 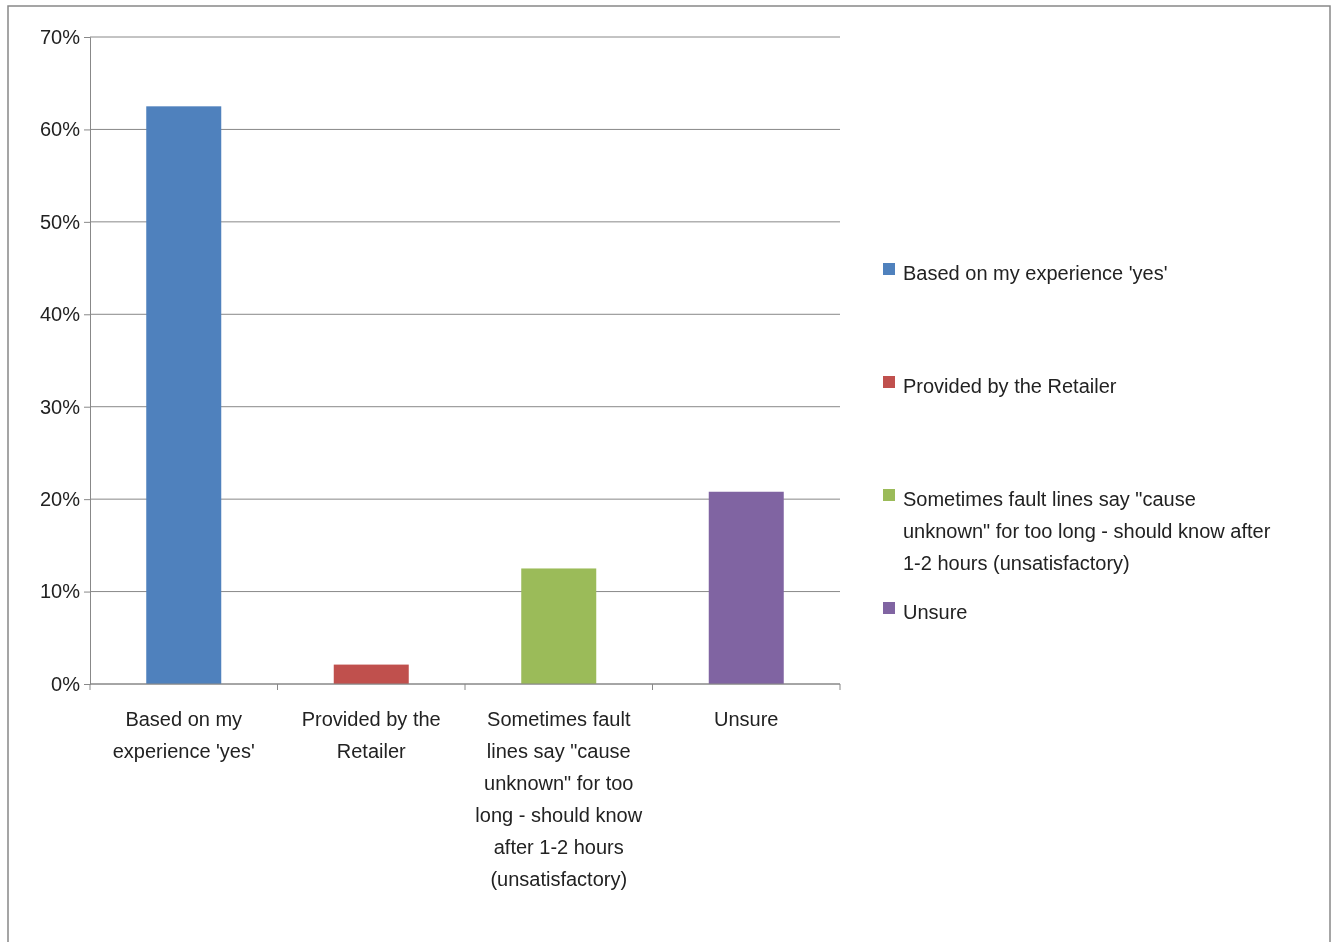 I want to click on x-tick-label: Unsure, so click(x=746, y=719).